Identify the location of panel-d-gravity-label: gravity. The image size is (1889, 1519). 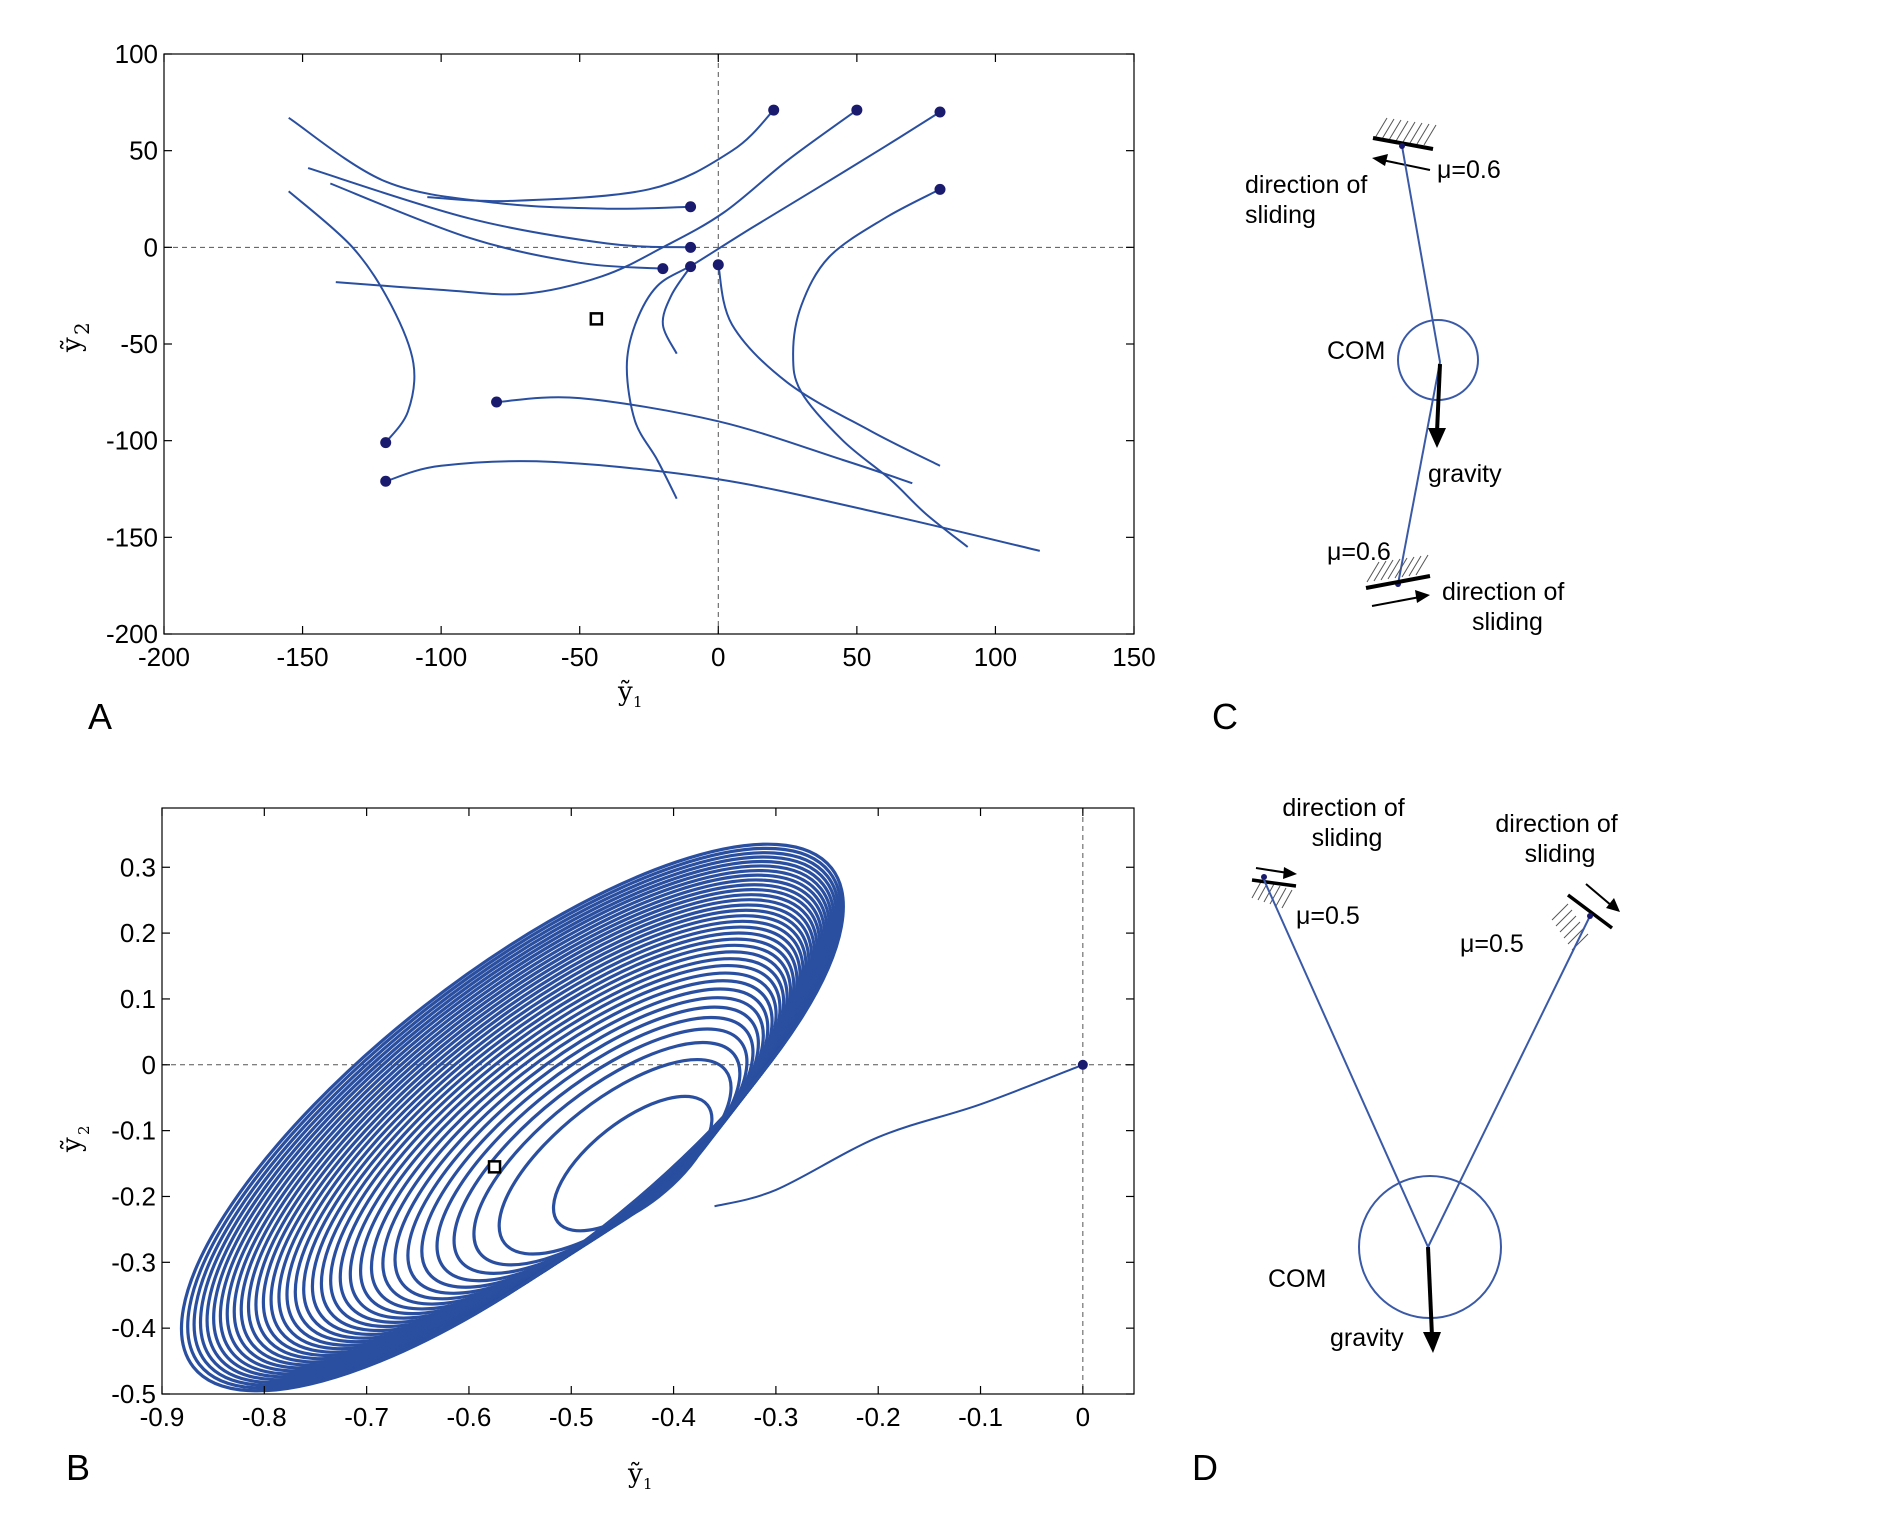
(1367, 1338).